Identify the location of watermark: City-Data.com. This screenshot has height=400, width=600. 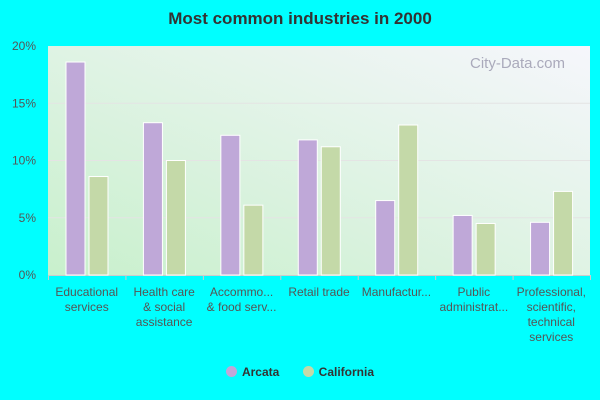
(517, 63).